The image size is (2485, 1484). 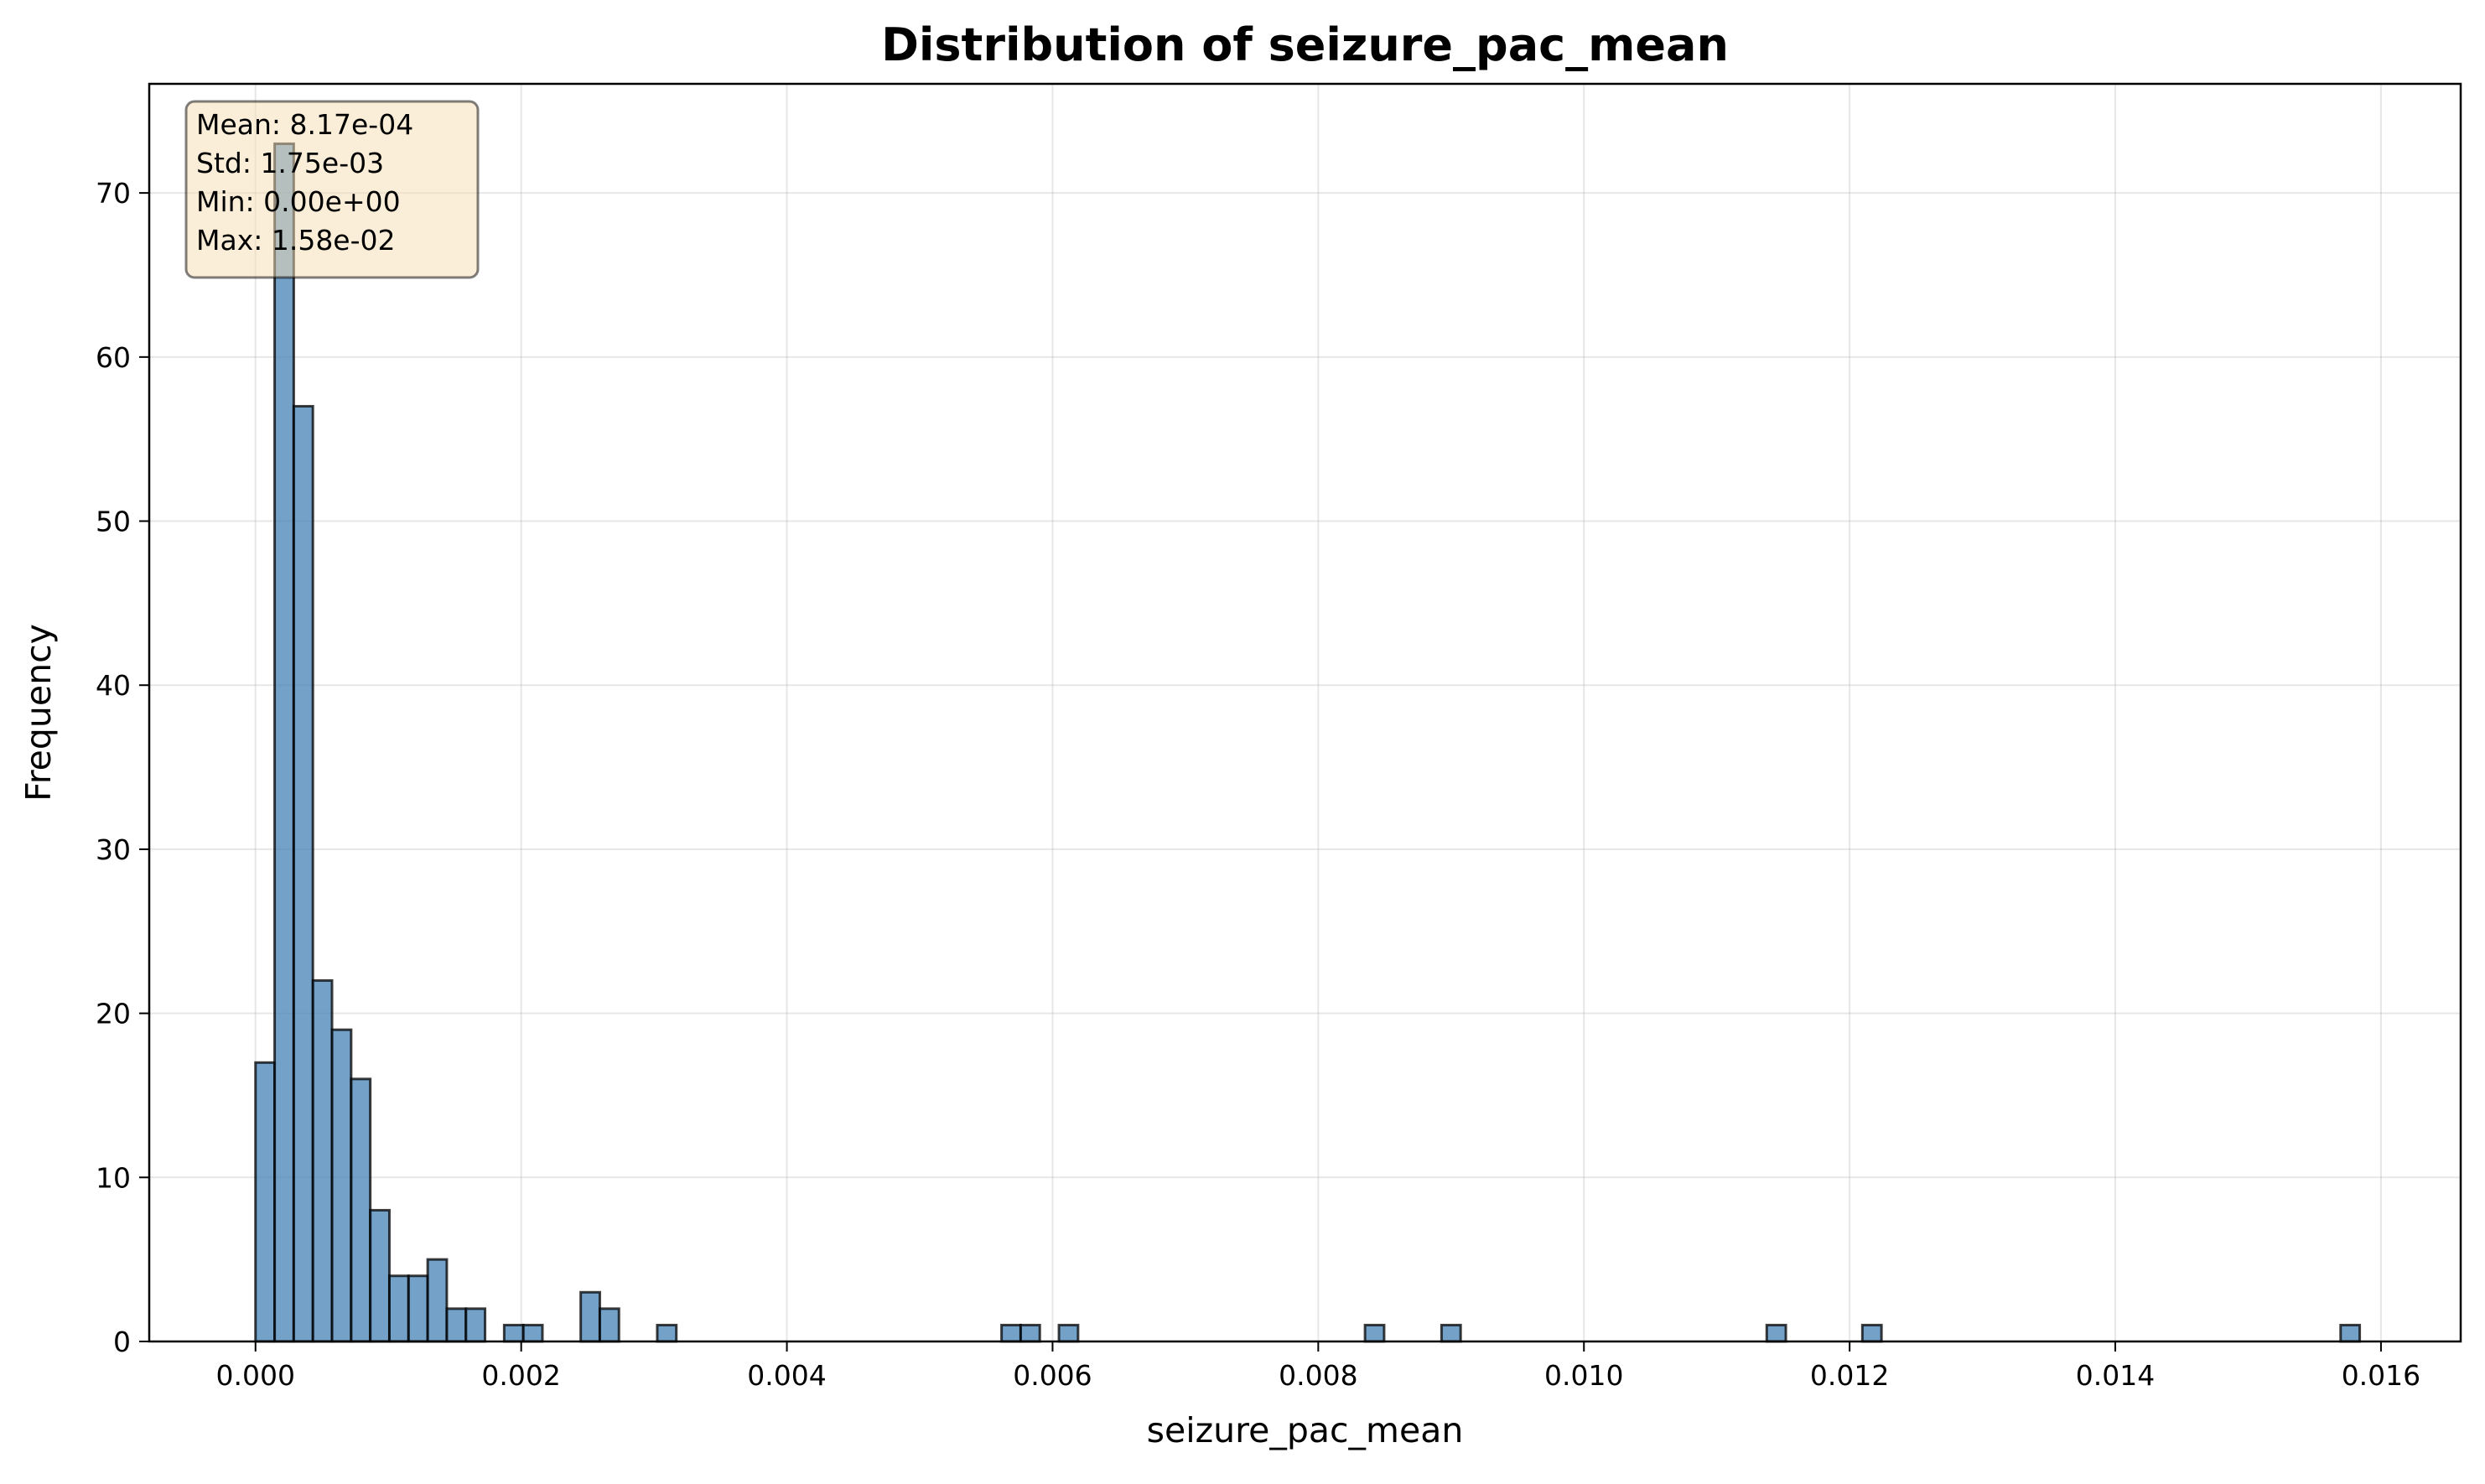 I want to click on y-tick-label: 40, so click(x=114, y=685).